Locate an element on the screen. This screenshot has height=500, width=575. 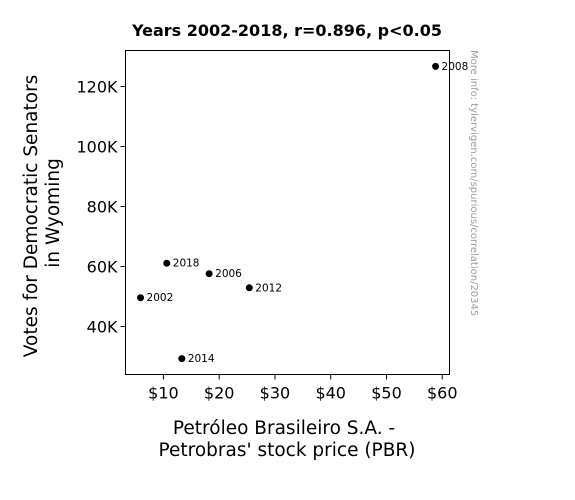
x-tick-label: $20 is located at coordinates (219, 393).